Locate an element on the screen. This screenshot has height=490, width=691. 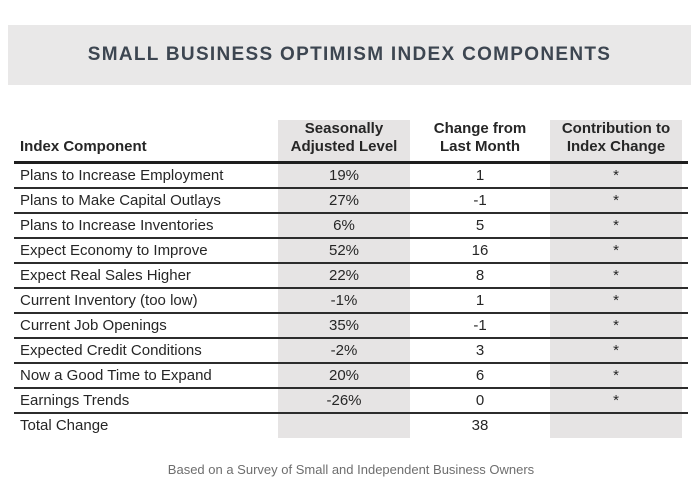
page-title: SMALL BUSINESS OPTIMISM INDEX COMPONENTS is located at coordinates (349, 54).